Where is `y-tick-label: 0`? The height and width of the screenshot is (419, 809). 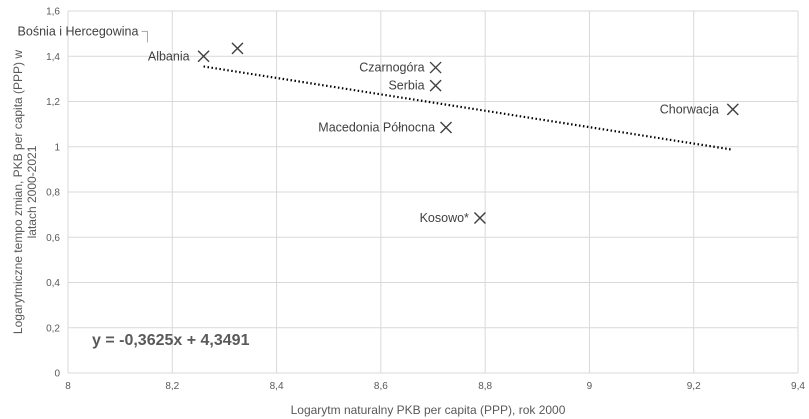
y-tick-label: 0 is located at coordinates (57, 374).